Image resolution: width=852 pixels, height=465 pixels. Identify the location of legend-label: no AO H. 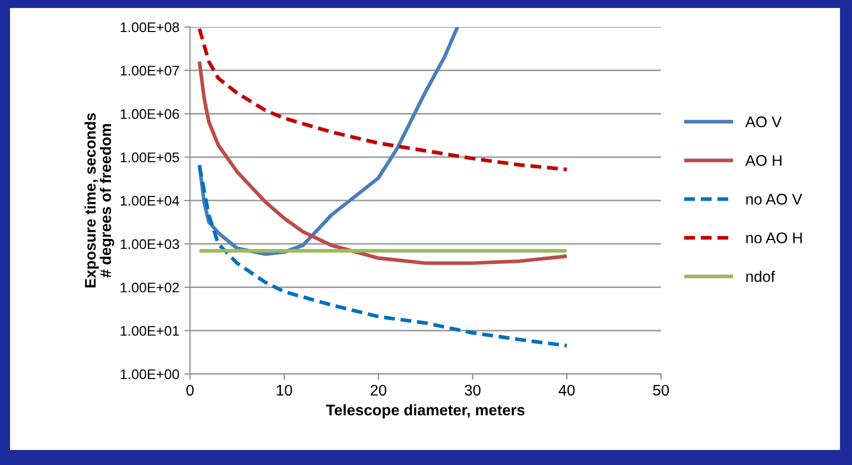
(774, 238).